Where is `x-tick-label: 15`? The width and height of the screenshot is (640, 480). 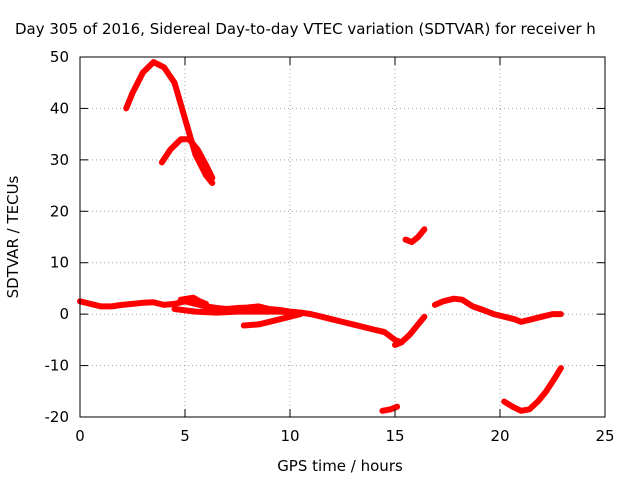
x-tick-label: 15 is located at coordinates (394, 436).